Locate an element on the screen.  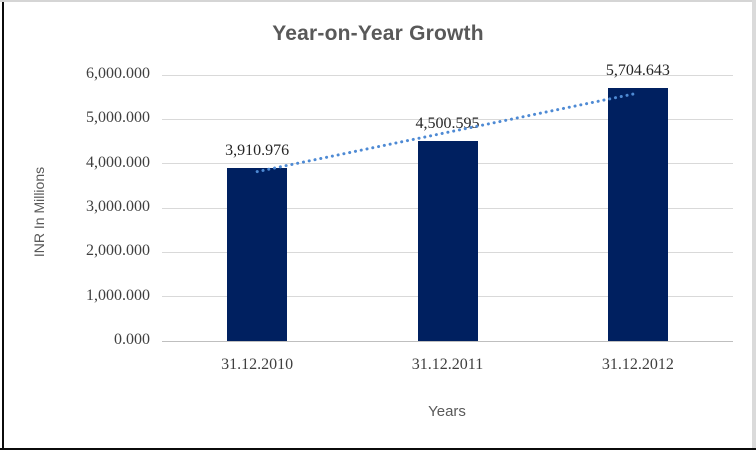
bar-data-label: 4,500.595 is located at coordinates (447, 124).